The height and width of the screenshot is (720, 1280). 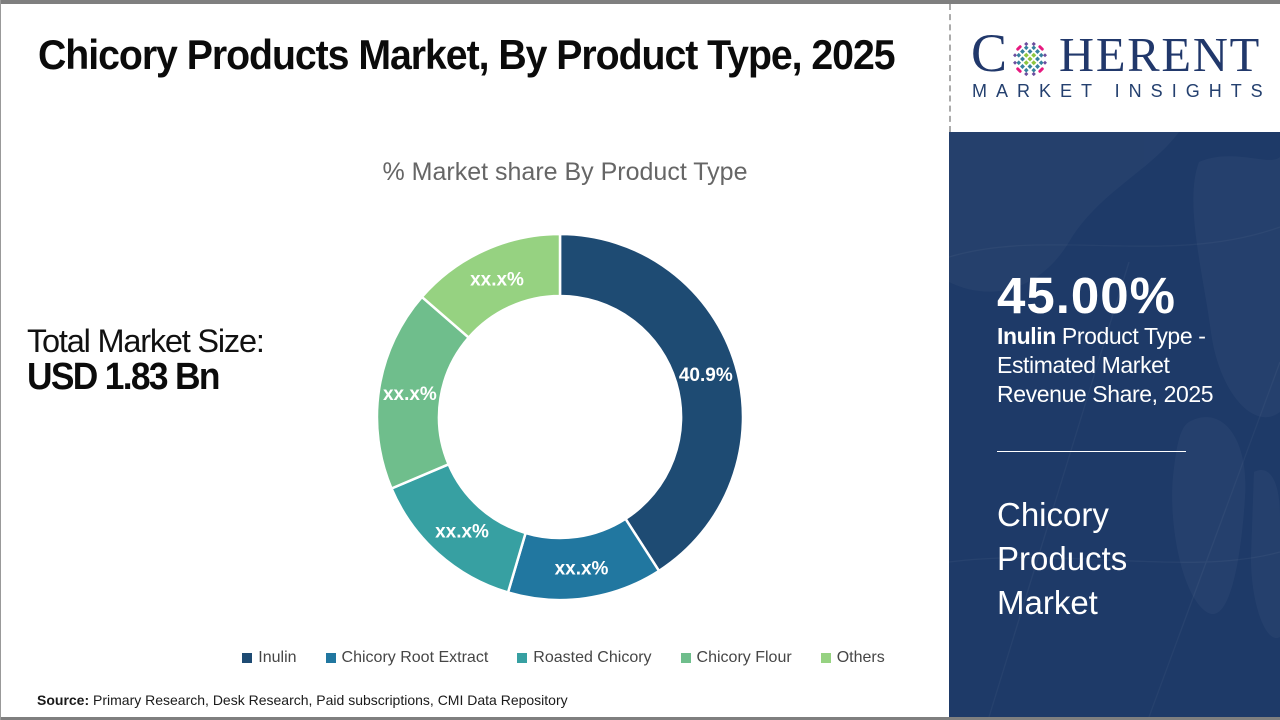 What do you see at coordinates (706, 375) in the screenshot?
I see `svg-text: 40.9%` at bounding box center [706, 375].